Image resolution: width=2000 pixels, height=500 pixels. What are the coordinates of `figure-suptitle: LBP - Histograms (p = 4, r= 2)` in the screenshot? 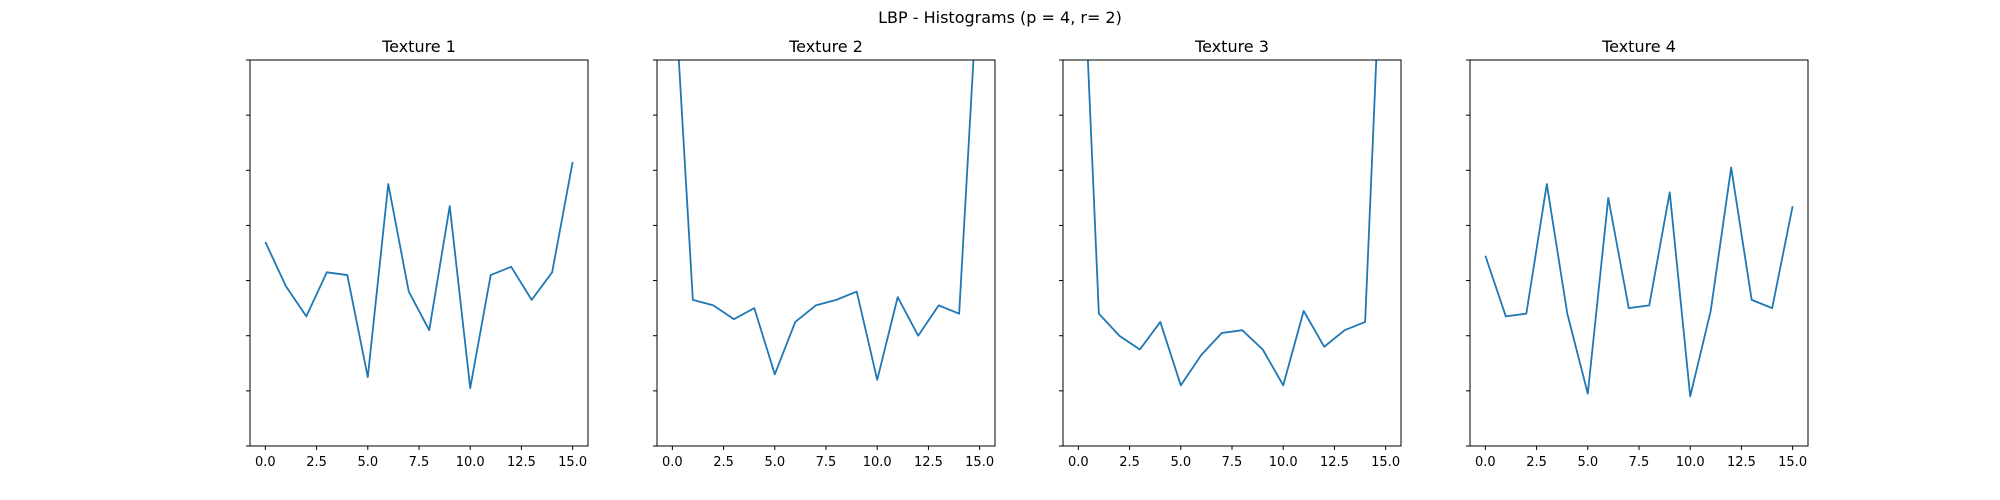 It's located at (1000, 17).